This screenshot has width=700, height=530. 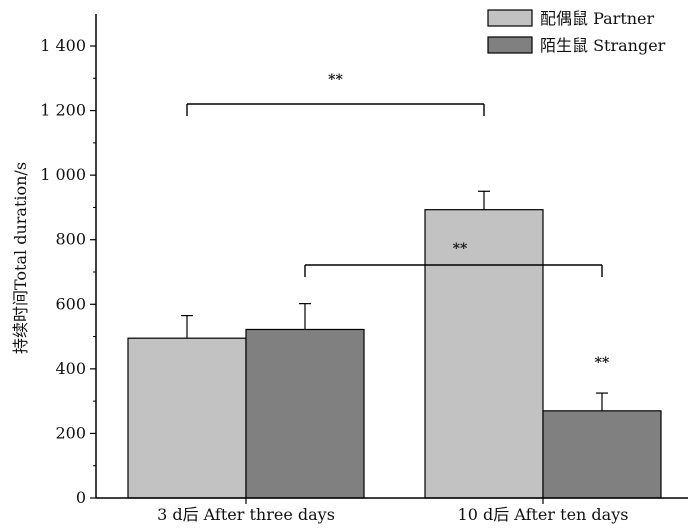 What do you see at coordinates (597, 18) in the screenshot?
I see `legend-label: 配偶鼠 Partner` at bounding box center [597, 18].